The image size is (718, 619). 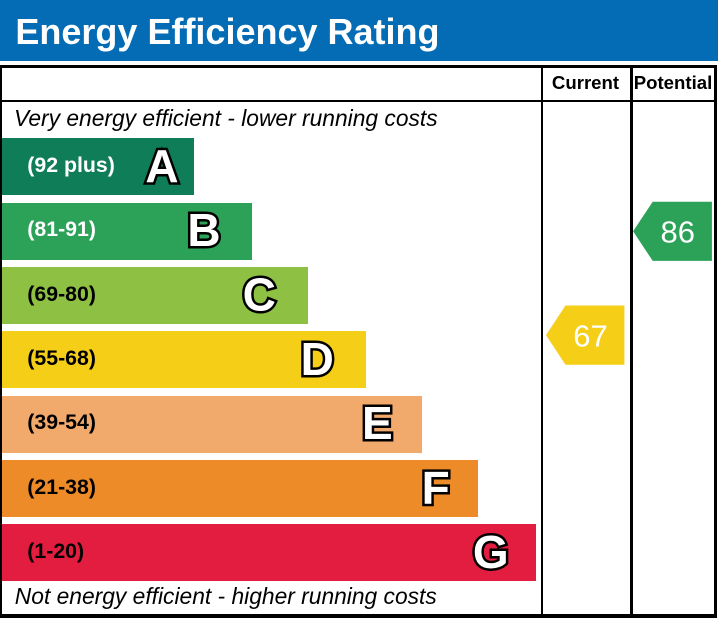 I want to click on svg-text: 67, so click(x=590, y=335).